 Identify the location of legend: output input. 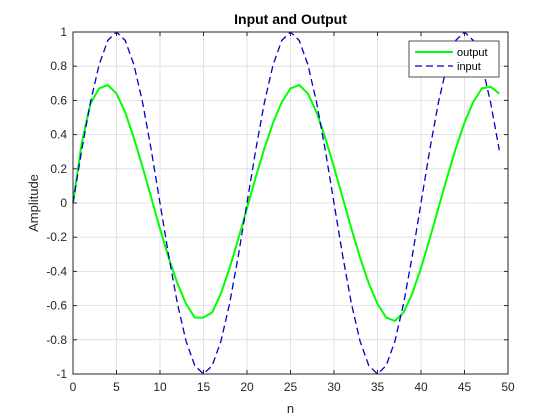
(454, 59).